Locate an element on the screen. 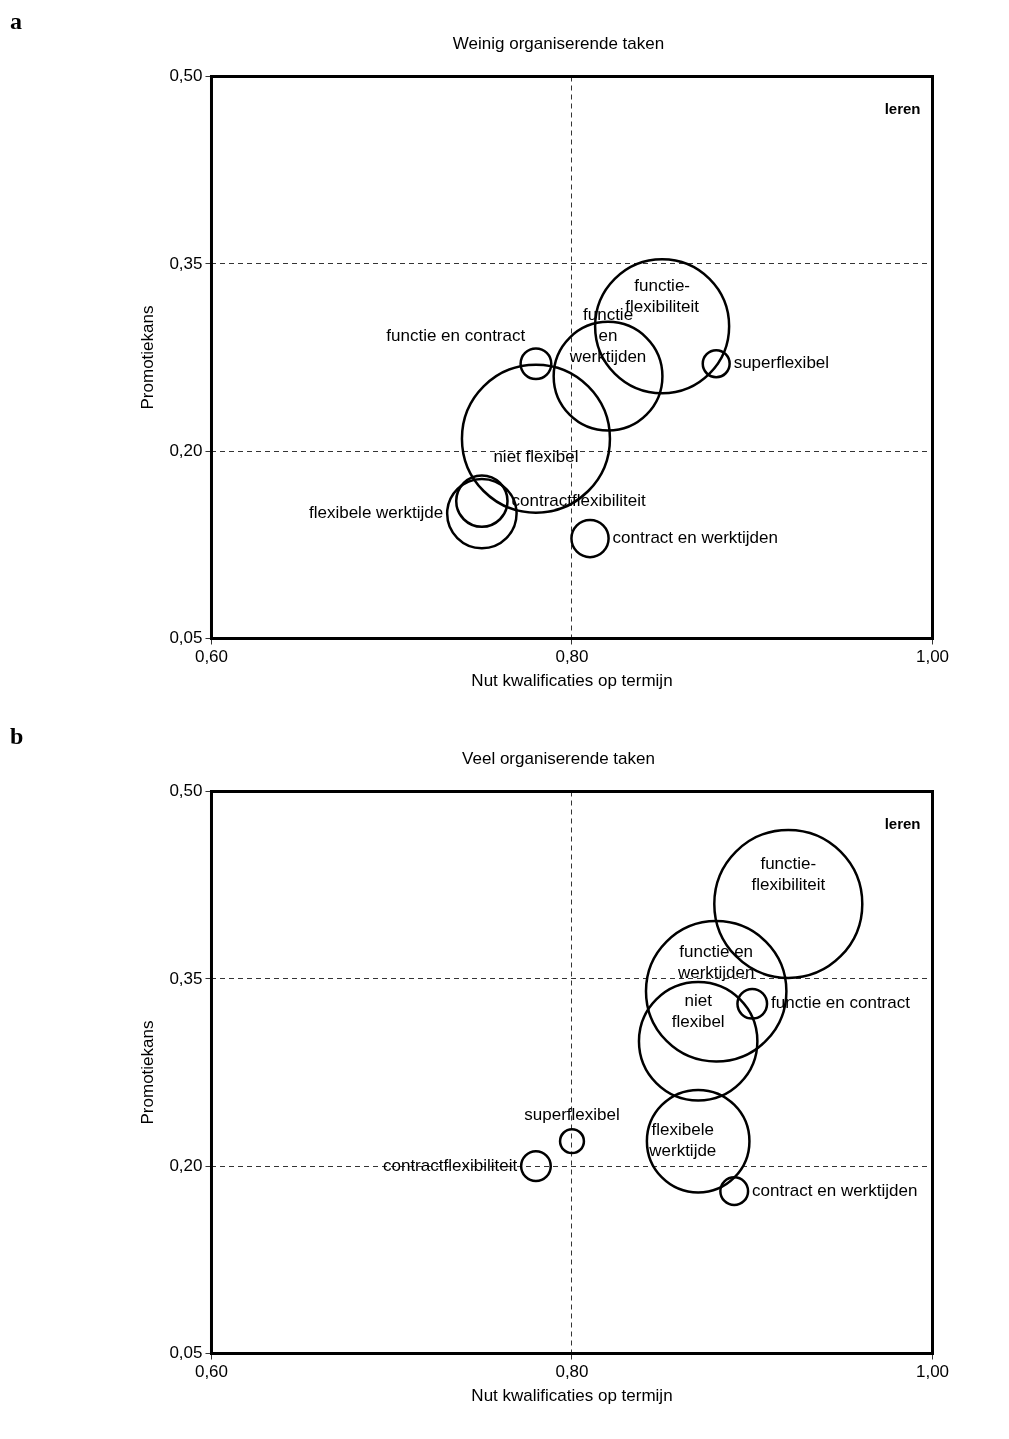 The image size is (1009, 1439). text: a is located at coordinates (16, 21).